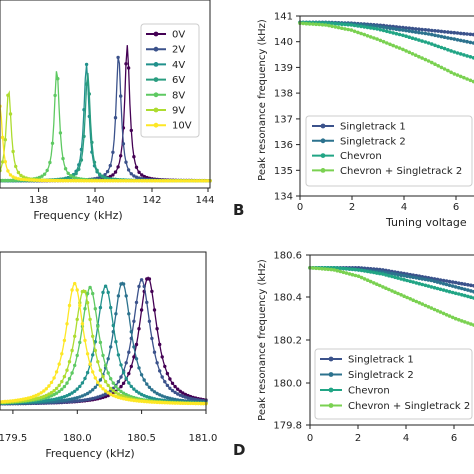  I want to click on panel-a-legend-marker, so click(156, 64).